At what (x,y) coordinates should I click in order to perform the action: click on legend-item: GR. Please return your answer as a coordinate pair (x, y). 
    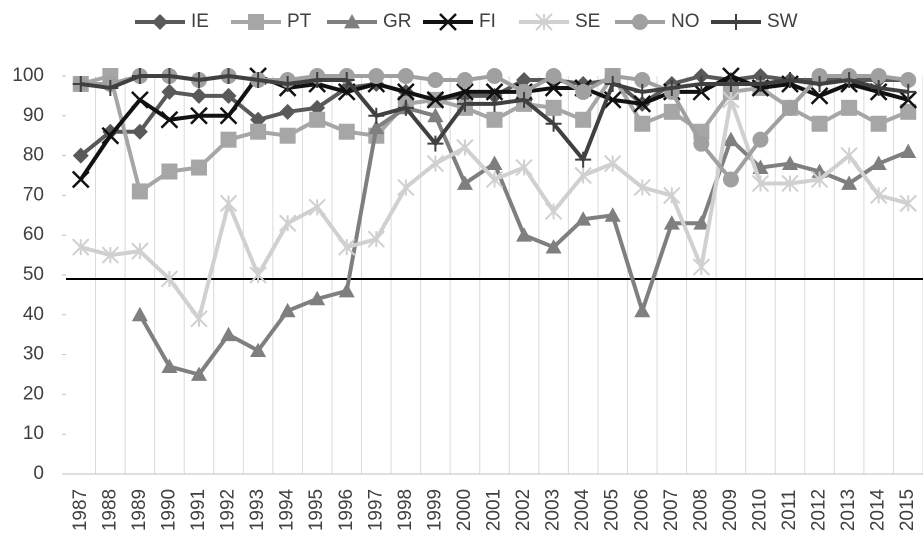
    Looking at the image, I should click on (369, 21).